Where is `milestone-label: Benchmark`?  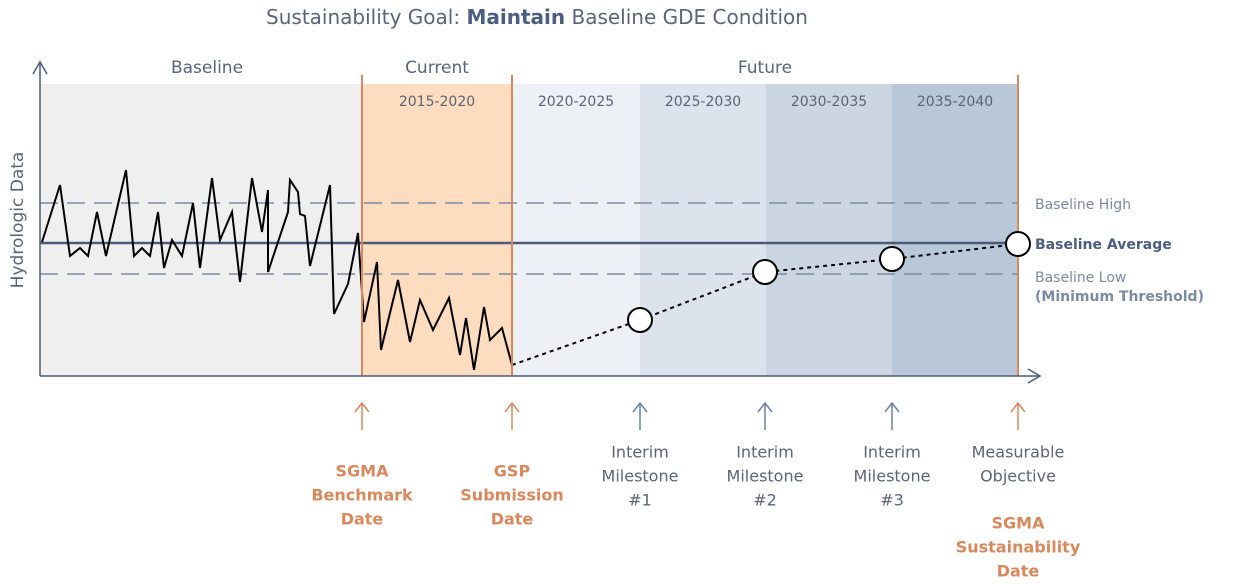 milestone-label: Benchmark is located at coordinates (362, 495).